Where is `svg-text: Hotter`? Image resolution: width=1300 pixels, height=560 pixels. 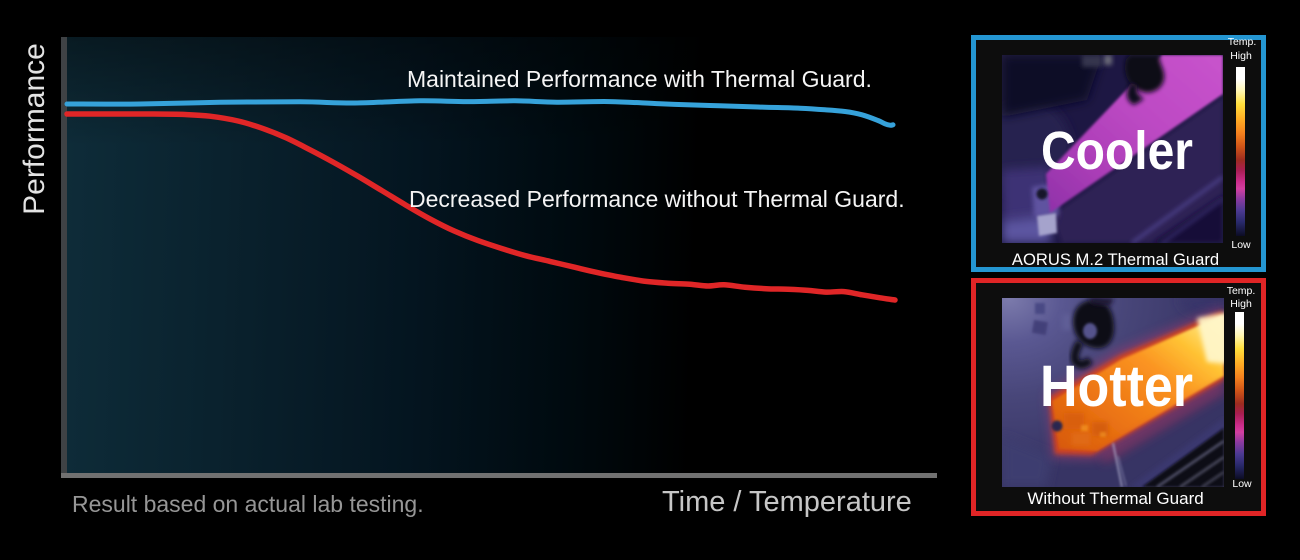
svg-text: Hotter is located at coordinates (1116, 386).